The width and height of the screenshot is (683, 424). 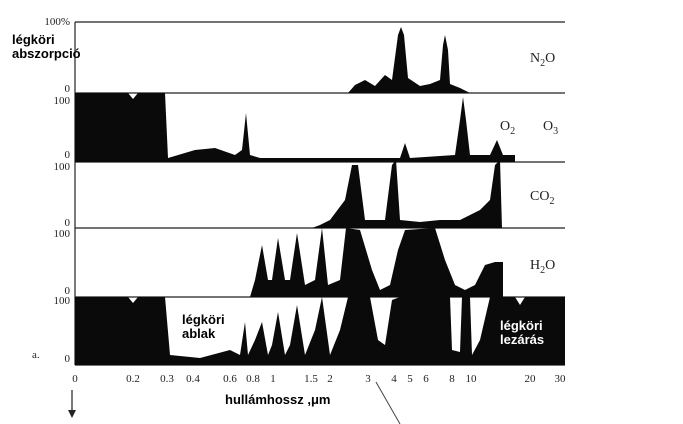 I want to click on cutoff-label: lezárás, so click(x=522, y=339).